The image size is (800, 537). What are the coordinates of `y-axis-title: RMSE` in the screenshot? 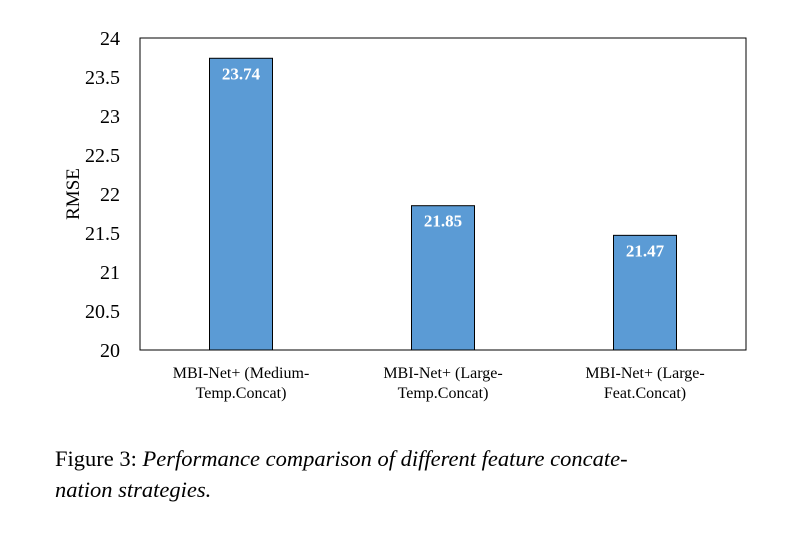 It's located at (73, 194).